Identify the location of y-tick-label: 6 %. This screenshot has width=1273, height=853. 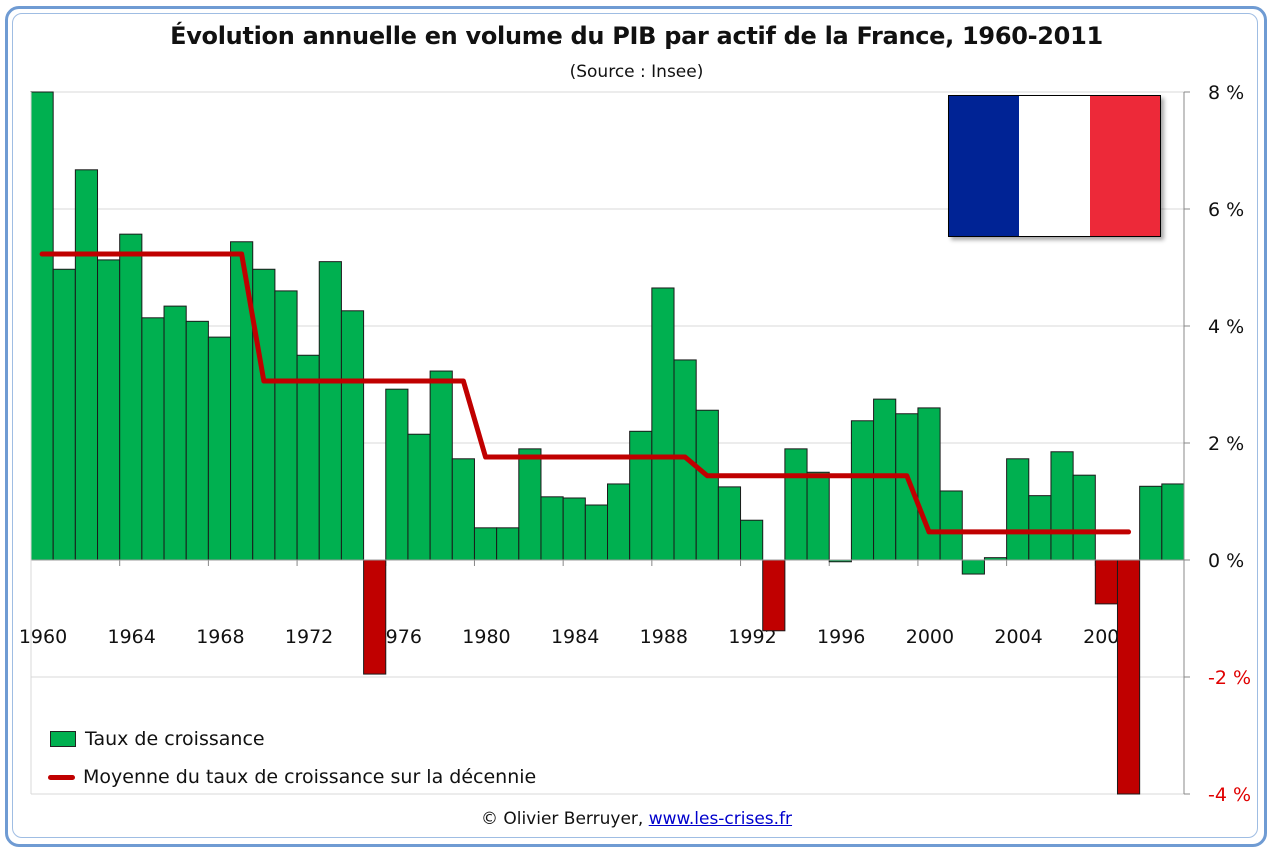
(1226, 210).